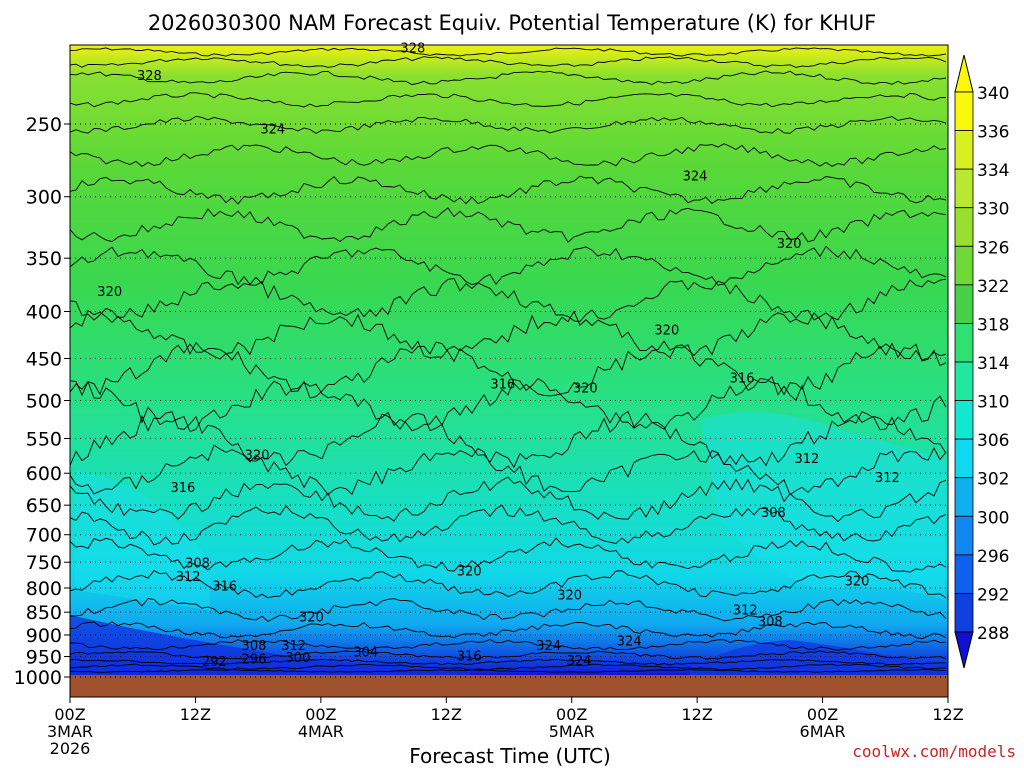  Describe the element at coordinates (214, 662) in the screenshot. I see `contour-label: 292` at that location.